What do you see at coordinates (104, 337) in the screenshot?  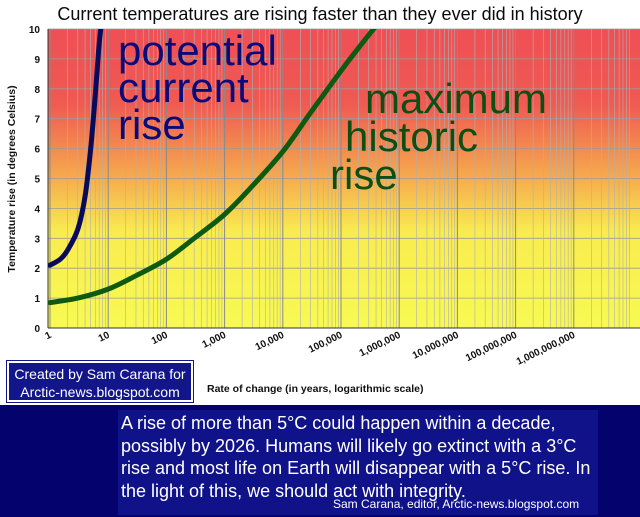 I see `x-tick-label: 10` at bounding box center [104, 337].